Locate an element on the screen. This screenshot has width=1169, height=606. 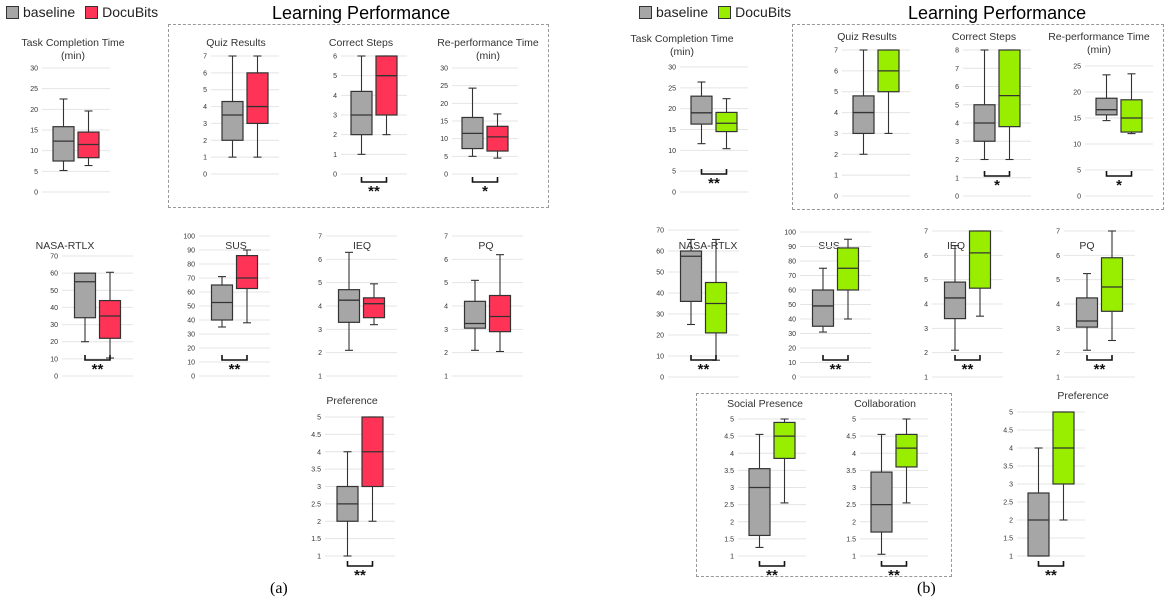
chart-b-15-significance-bracket is located at coordinates (967, 358).